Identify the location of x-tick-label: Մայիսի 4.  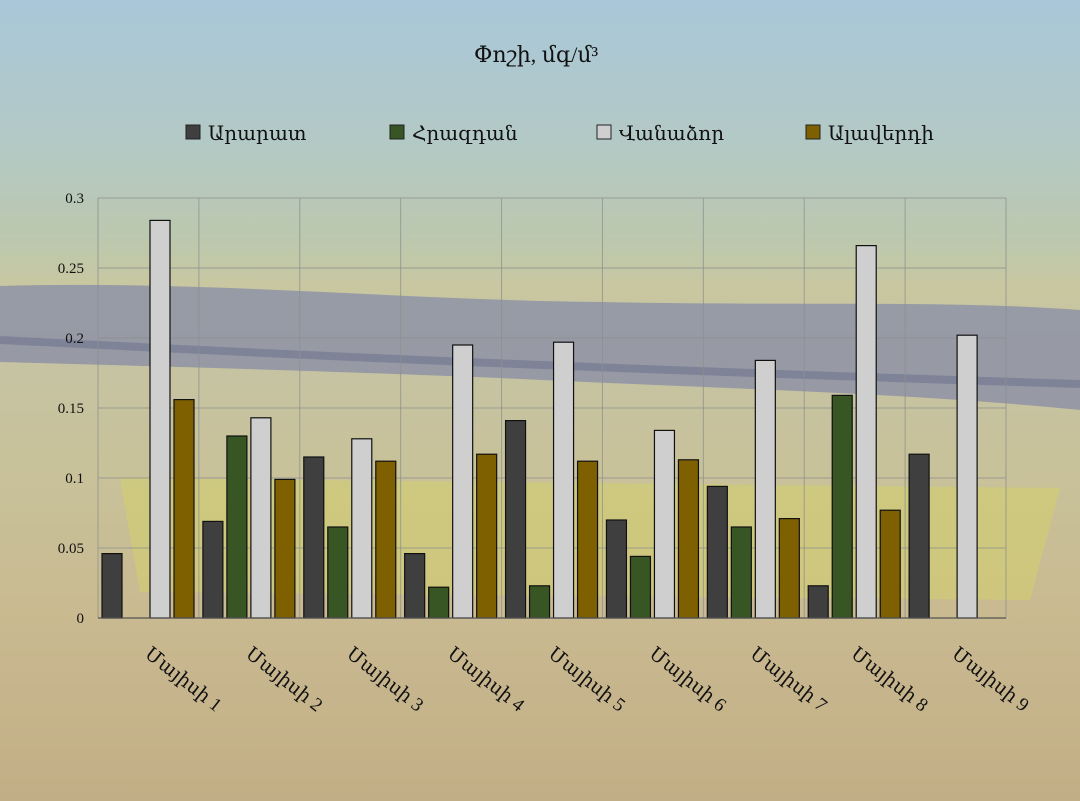
(485, 679).